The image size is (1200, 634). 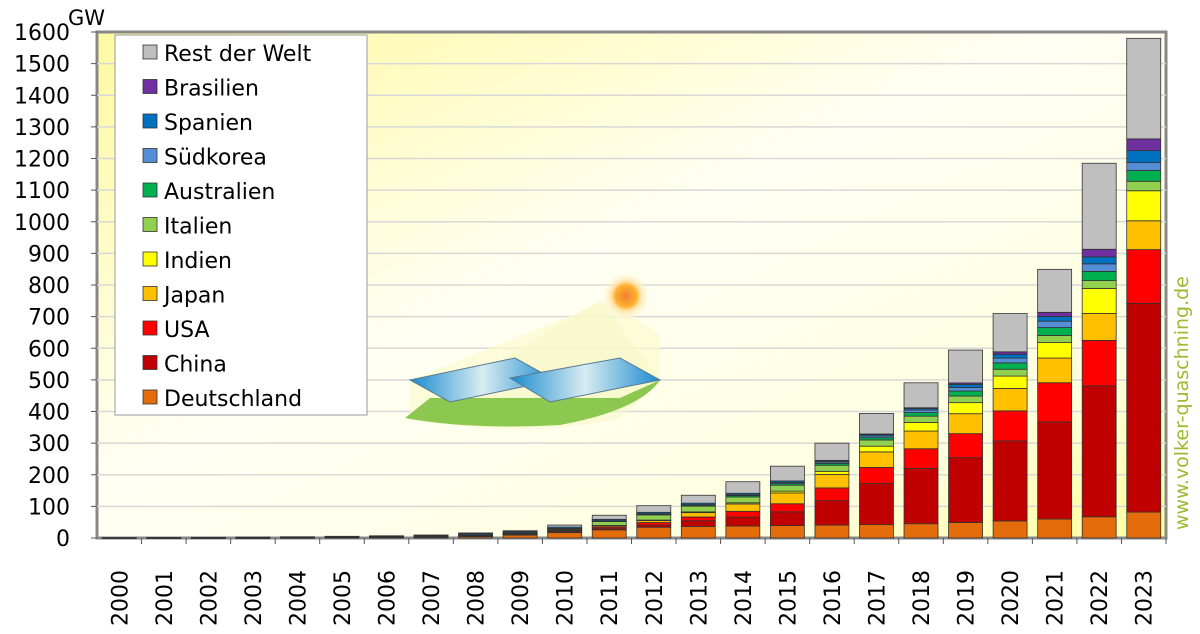 I want to click on y-tick-label: 1000, so click(x=42, y=223).